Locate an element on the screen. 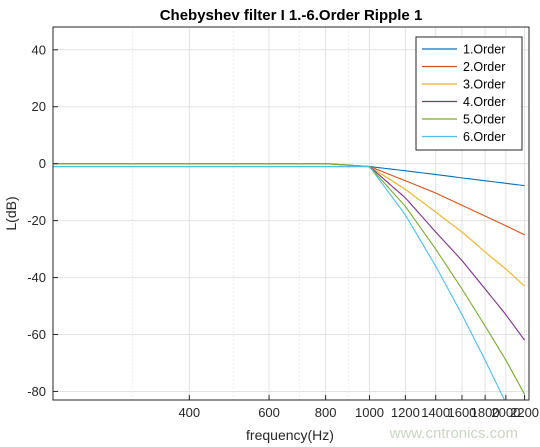  x-tick-label: 1000 is located at coordinates (369, 412).